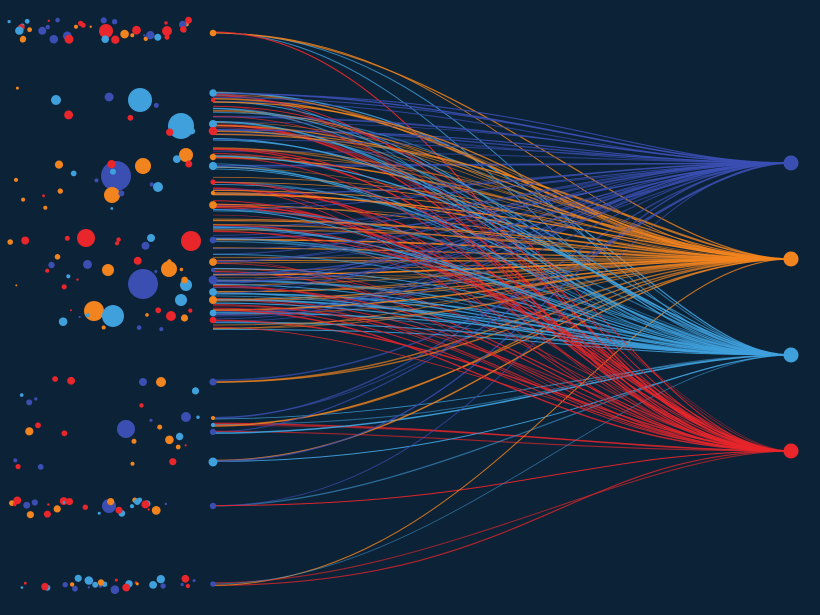  I want to click on light-blue-target-node, so click(791, 355).